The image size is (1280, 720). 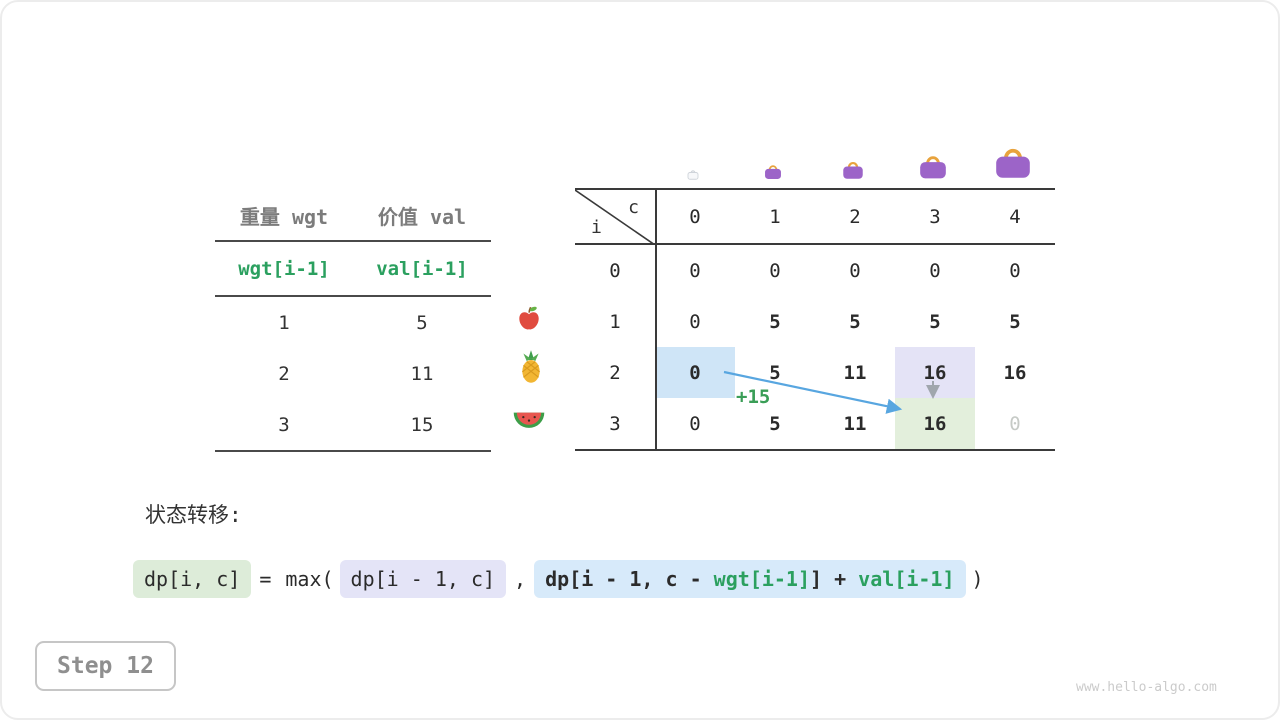 I want to click on dp-vertical-divider, so click(x=656, y=319).